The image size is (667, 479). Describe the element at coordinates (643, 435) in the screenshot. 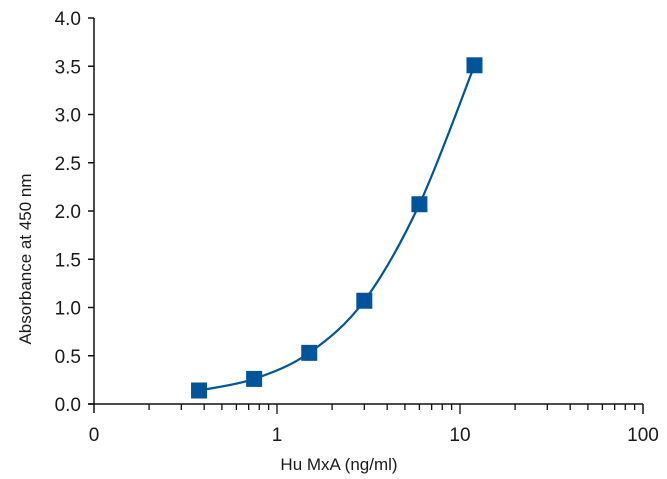

I see `x-tick-label: 100` at that location.